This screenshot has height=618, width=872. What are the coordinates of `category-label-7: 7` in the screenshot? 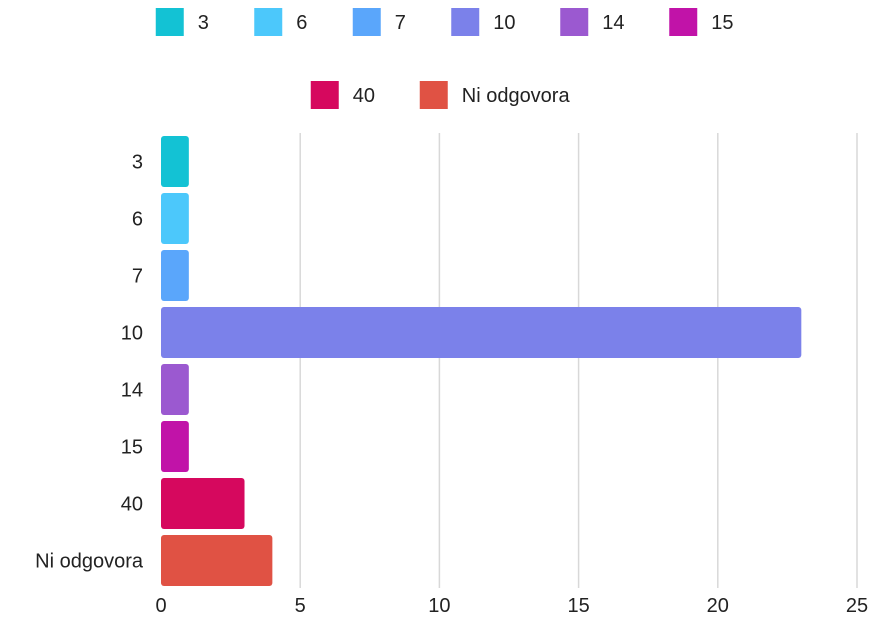 It's located at (137, 277).